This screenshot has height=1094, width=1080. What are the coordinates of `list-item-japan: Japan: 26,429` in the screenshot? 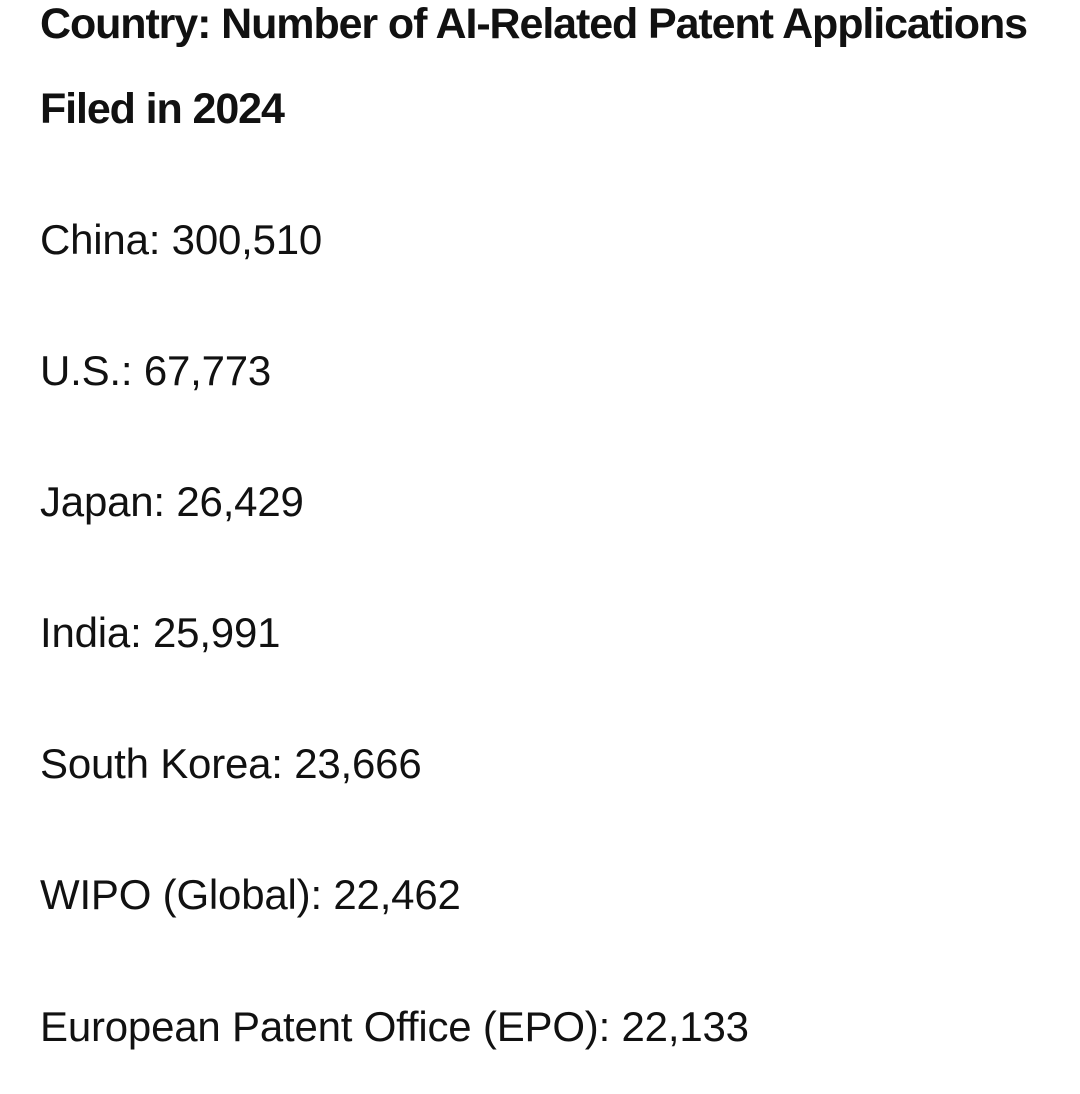 It's located at (172, 501).